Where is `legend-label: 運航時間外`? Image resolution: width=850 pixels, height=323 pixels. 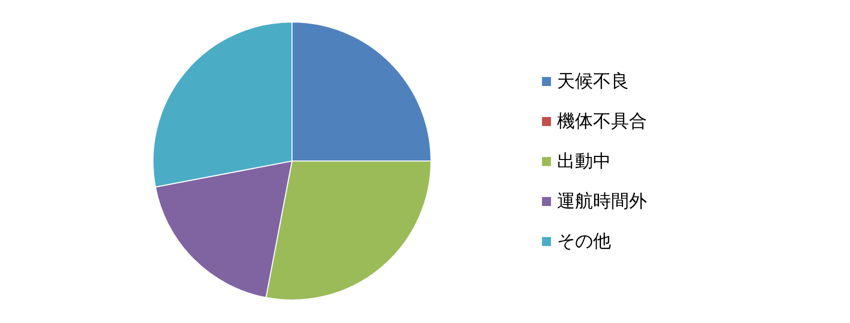
legend-label: 運航時間外 is located at coordinates (602, 201).